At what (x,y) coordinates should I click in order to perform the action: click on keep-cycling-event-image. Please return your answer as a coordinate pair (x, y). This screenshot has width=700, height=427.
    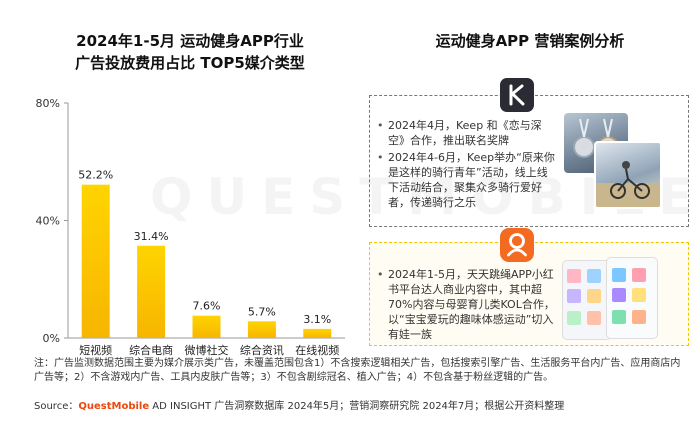
    Looking at the image, I should click on (628, 175).